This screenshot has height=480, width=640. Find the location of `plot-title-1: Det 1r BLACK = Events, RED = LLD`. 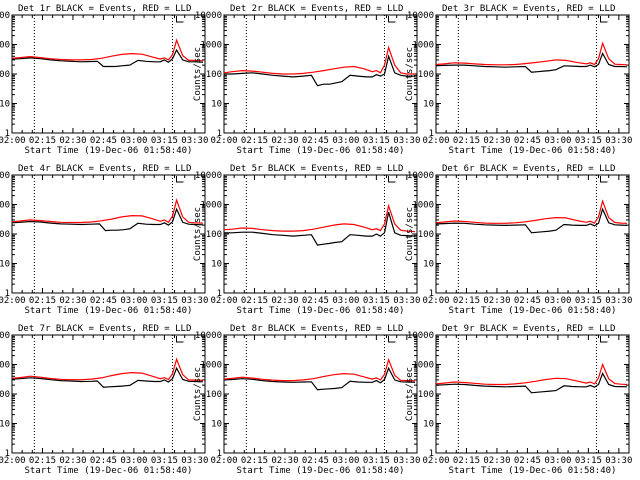

plot-title-1: Det 1r BLACK = Events, RED = LLD is located at coordinates (104, 9).